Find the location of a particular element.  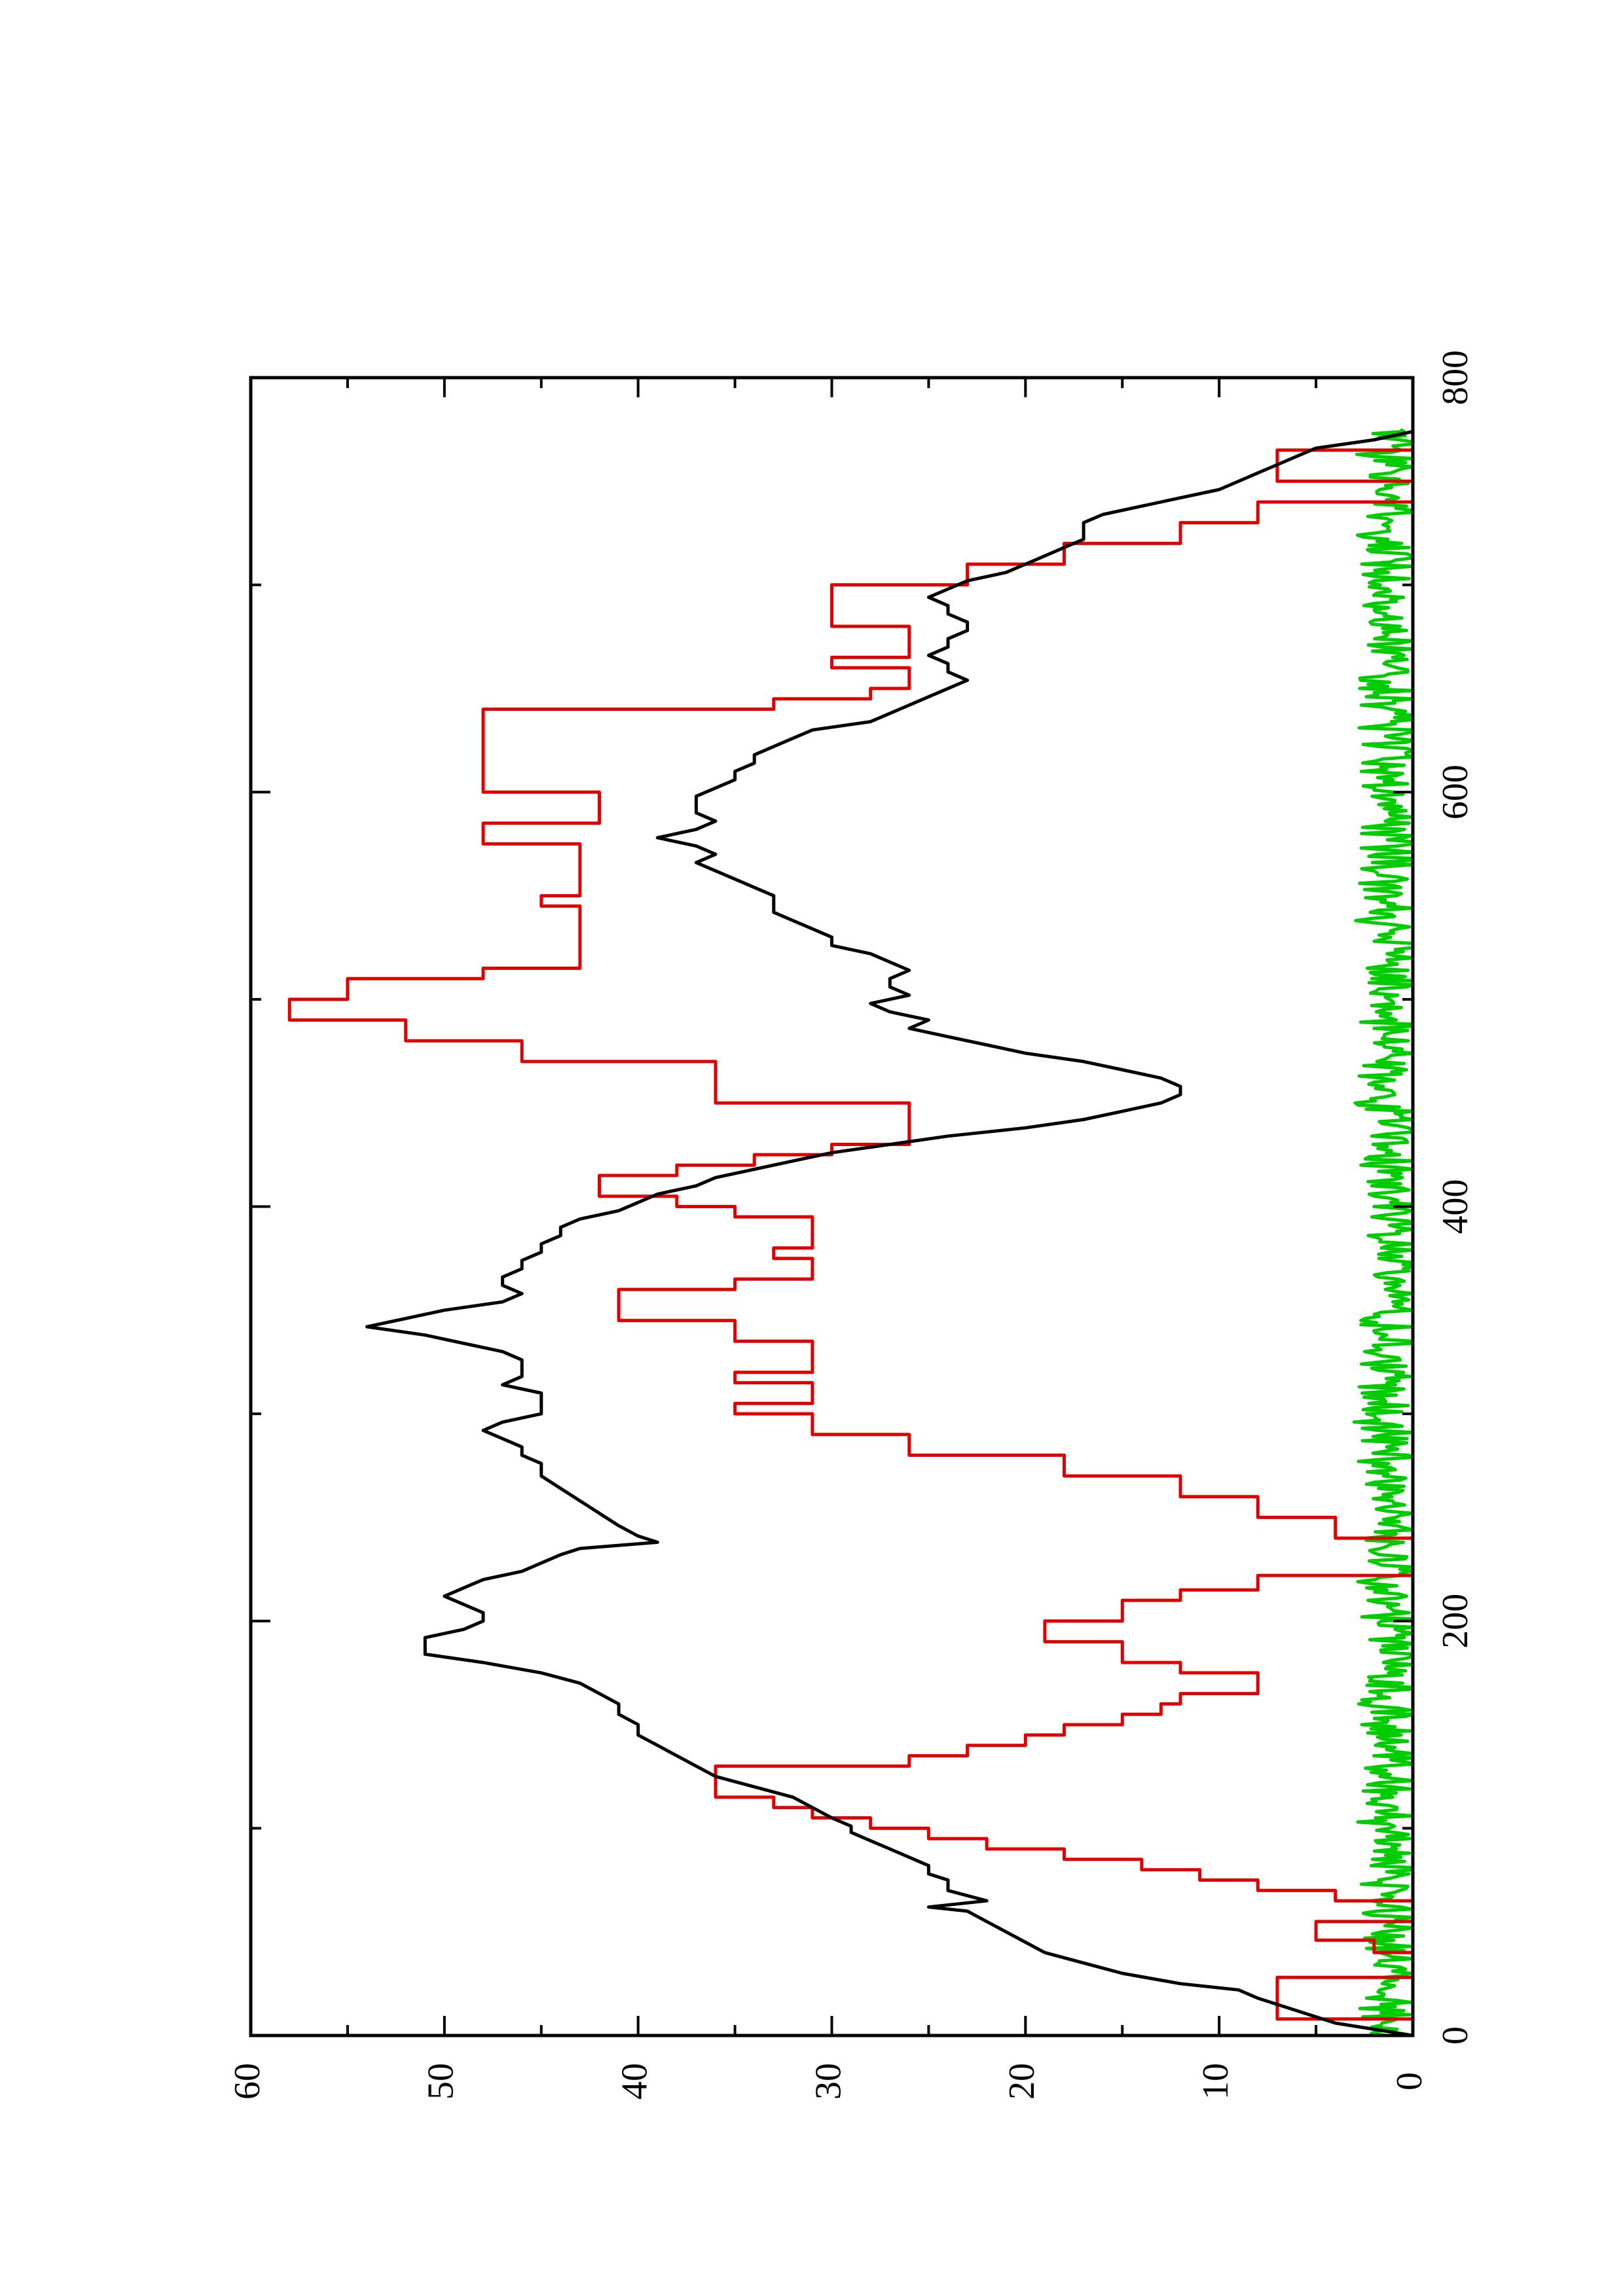

x-tick-label: 400 is located at coordinates (1455, 1206).